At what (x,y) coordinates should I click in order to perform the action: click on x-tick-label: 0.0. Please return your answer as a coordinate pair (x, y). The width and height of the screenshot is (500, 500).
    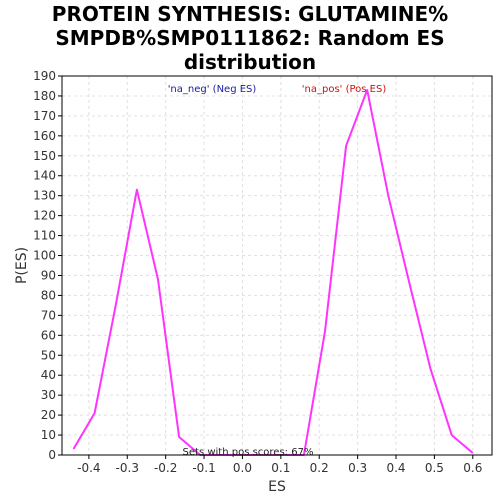
    Looking at the image, I should click on (242, 468).